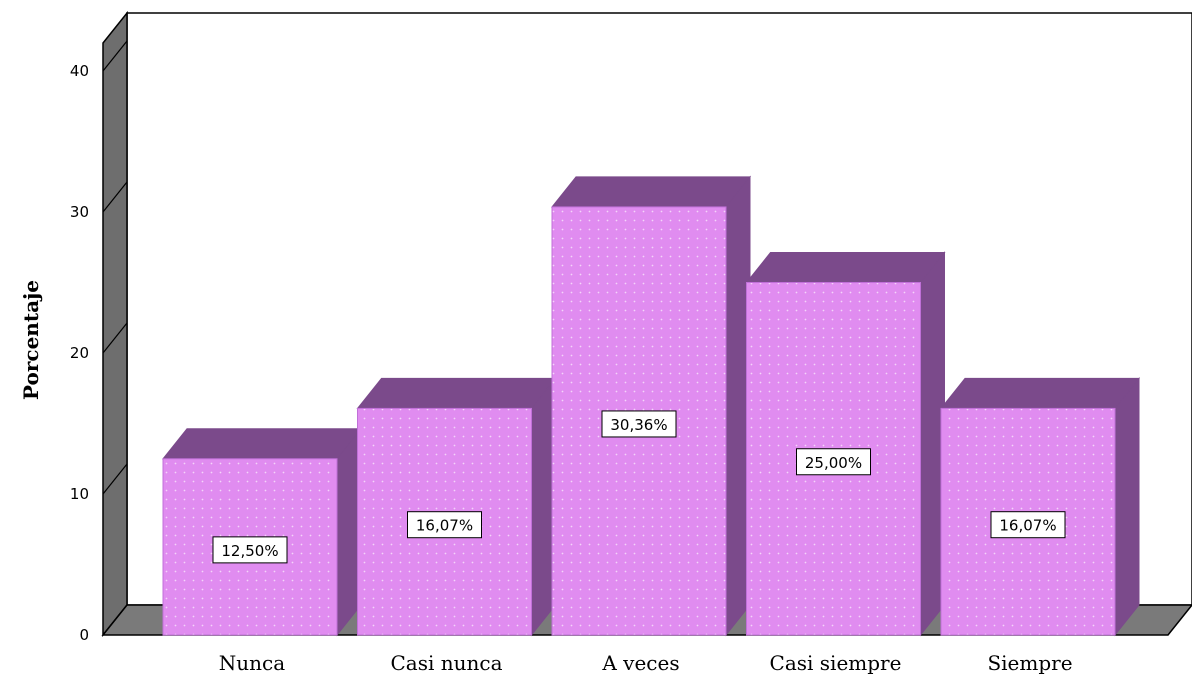  I want to click on x-tick-label-5: Siempre, so click(1029, 663).